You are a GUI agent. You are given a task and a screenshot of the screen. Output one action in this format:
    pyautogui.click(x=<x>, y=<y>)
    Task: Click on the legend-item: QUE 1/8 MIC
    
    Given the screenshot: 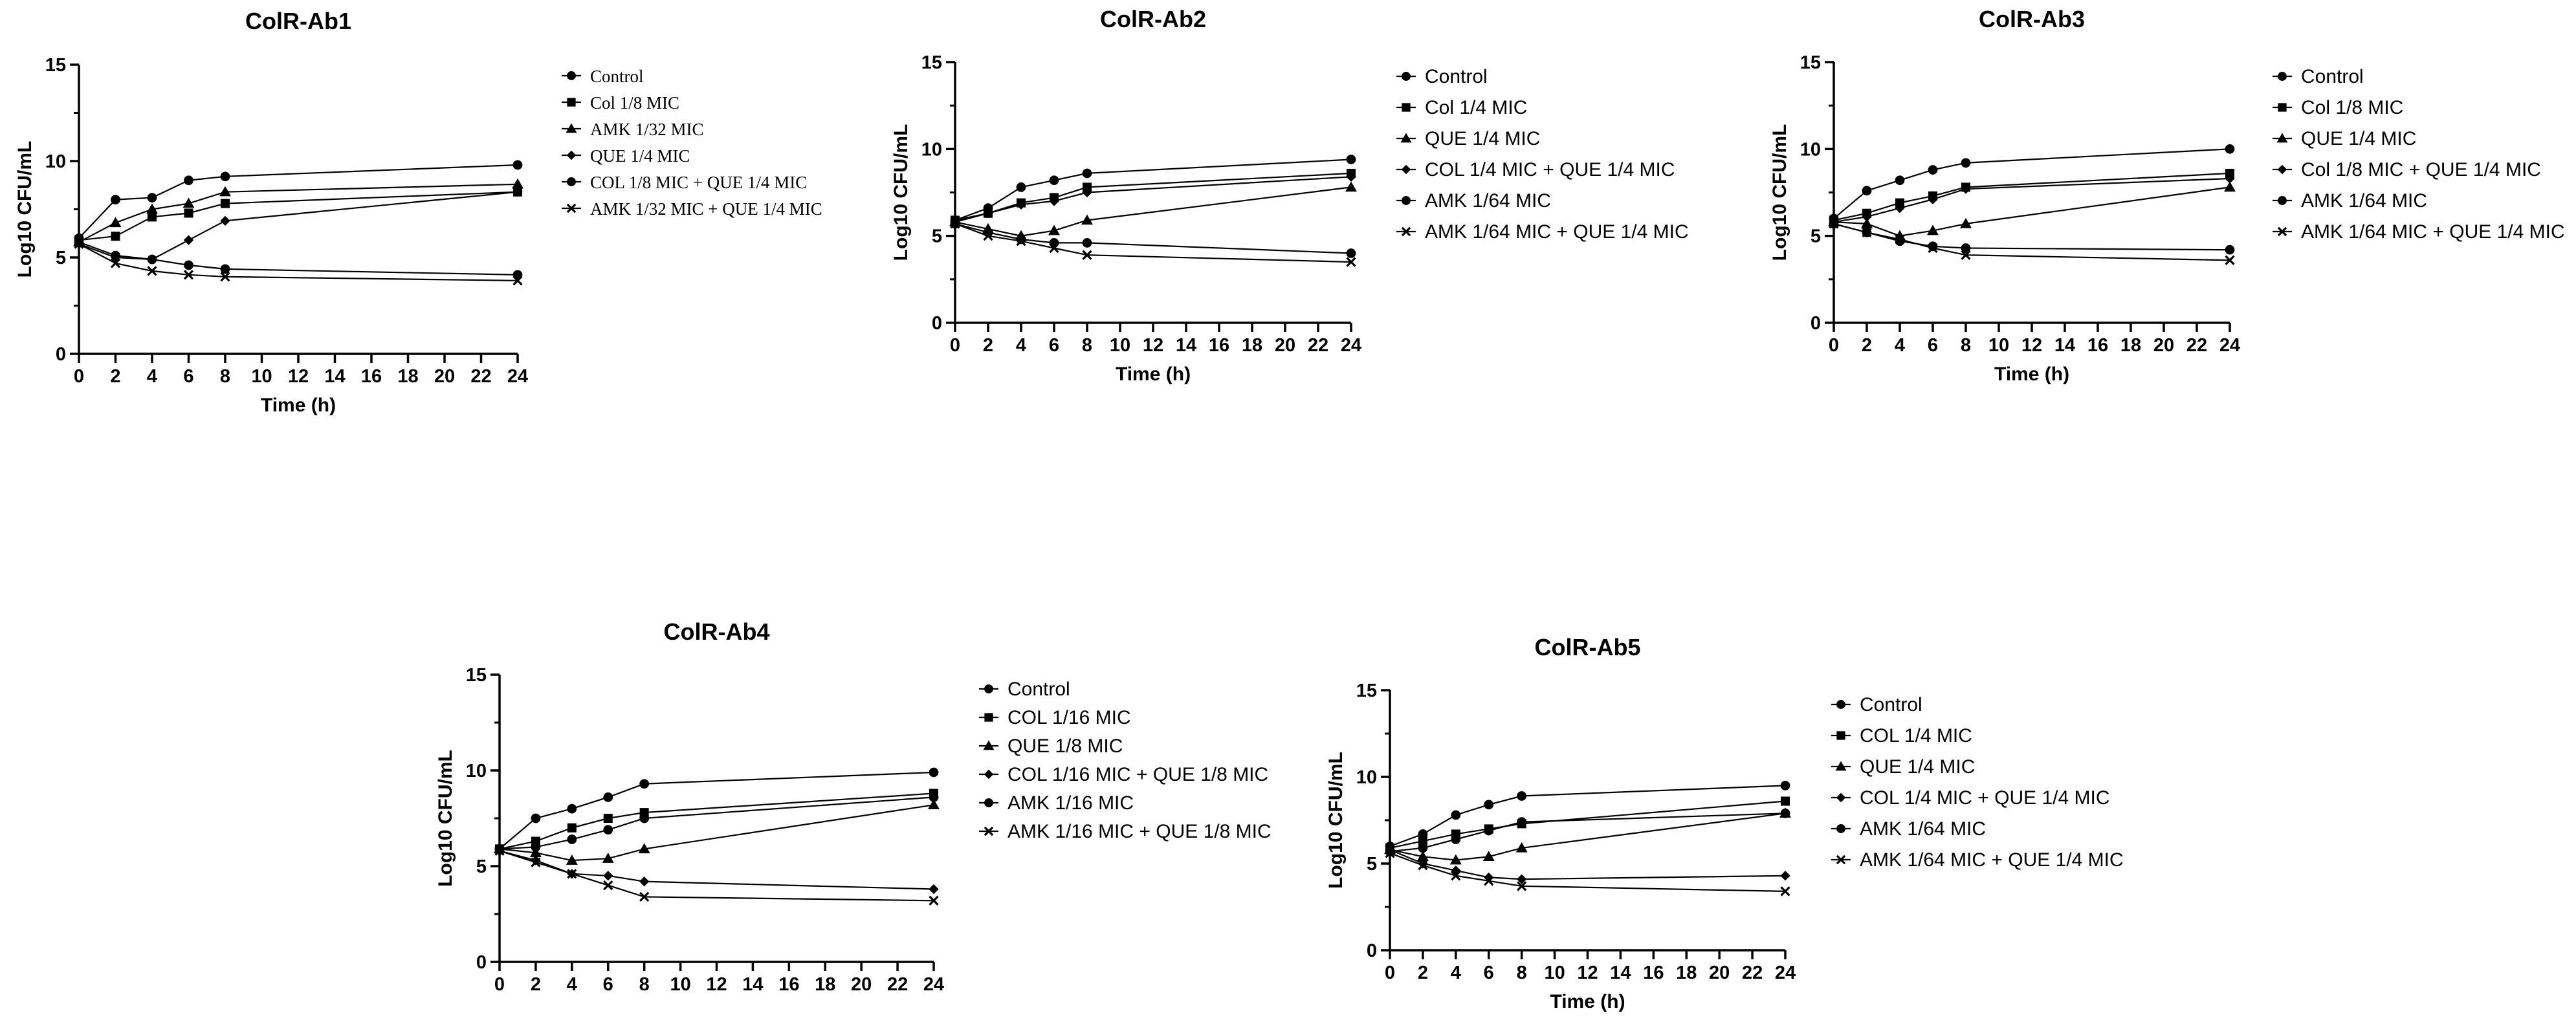 What is the action you would take?
    pyautogui.click(x=1051, y=746)
    